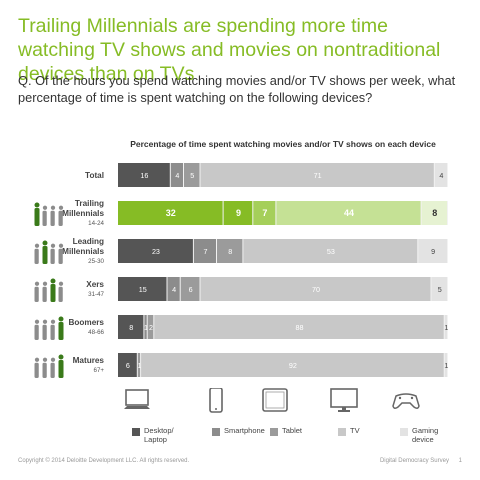 This screenshot has height=480, width=480. I want to click on legend-label: Smartphone, so click(244, 430).